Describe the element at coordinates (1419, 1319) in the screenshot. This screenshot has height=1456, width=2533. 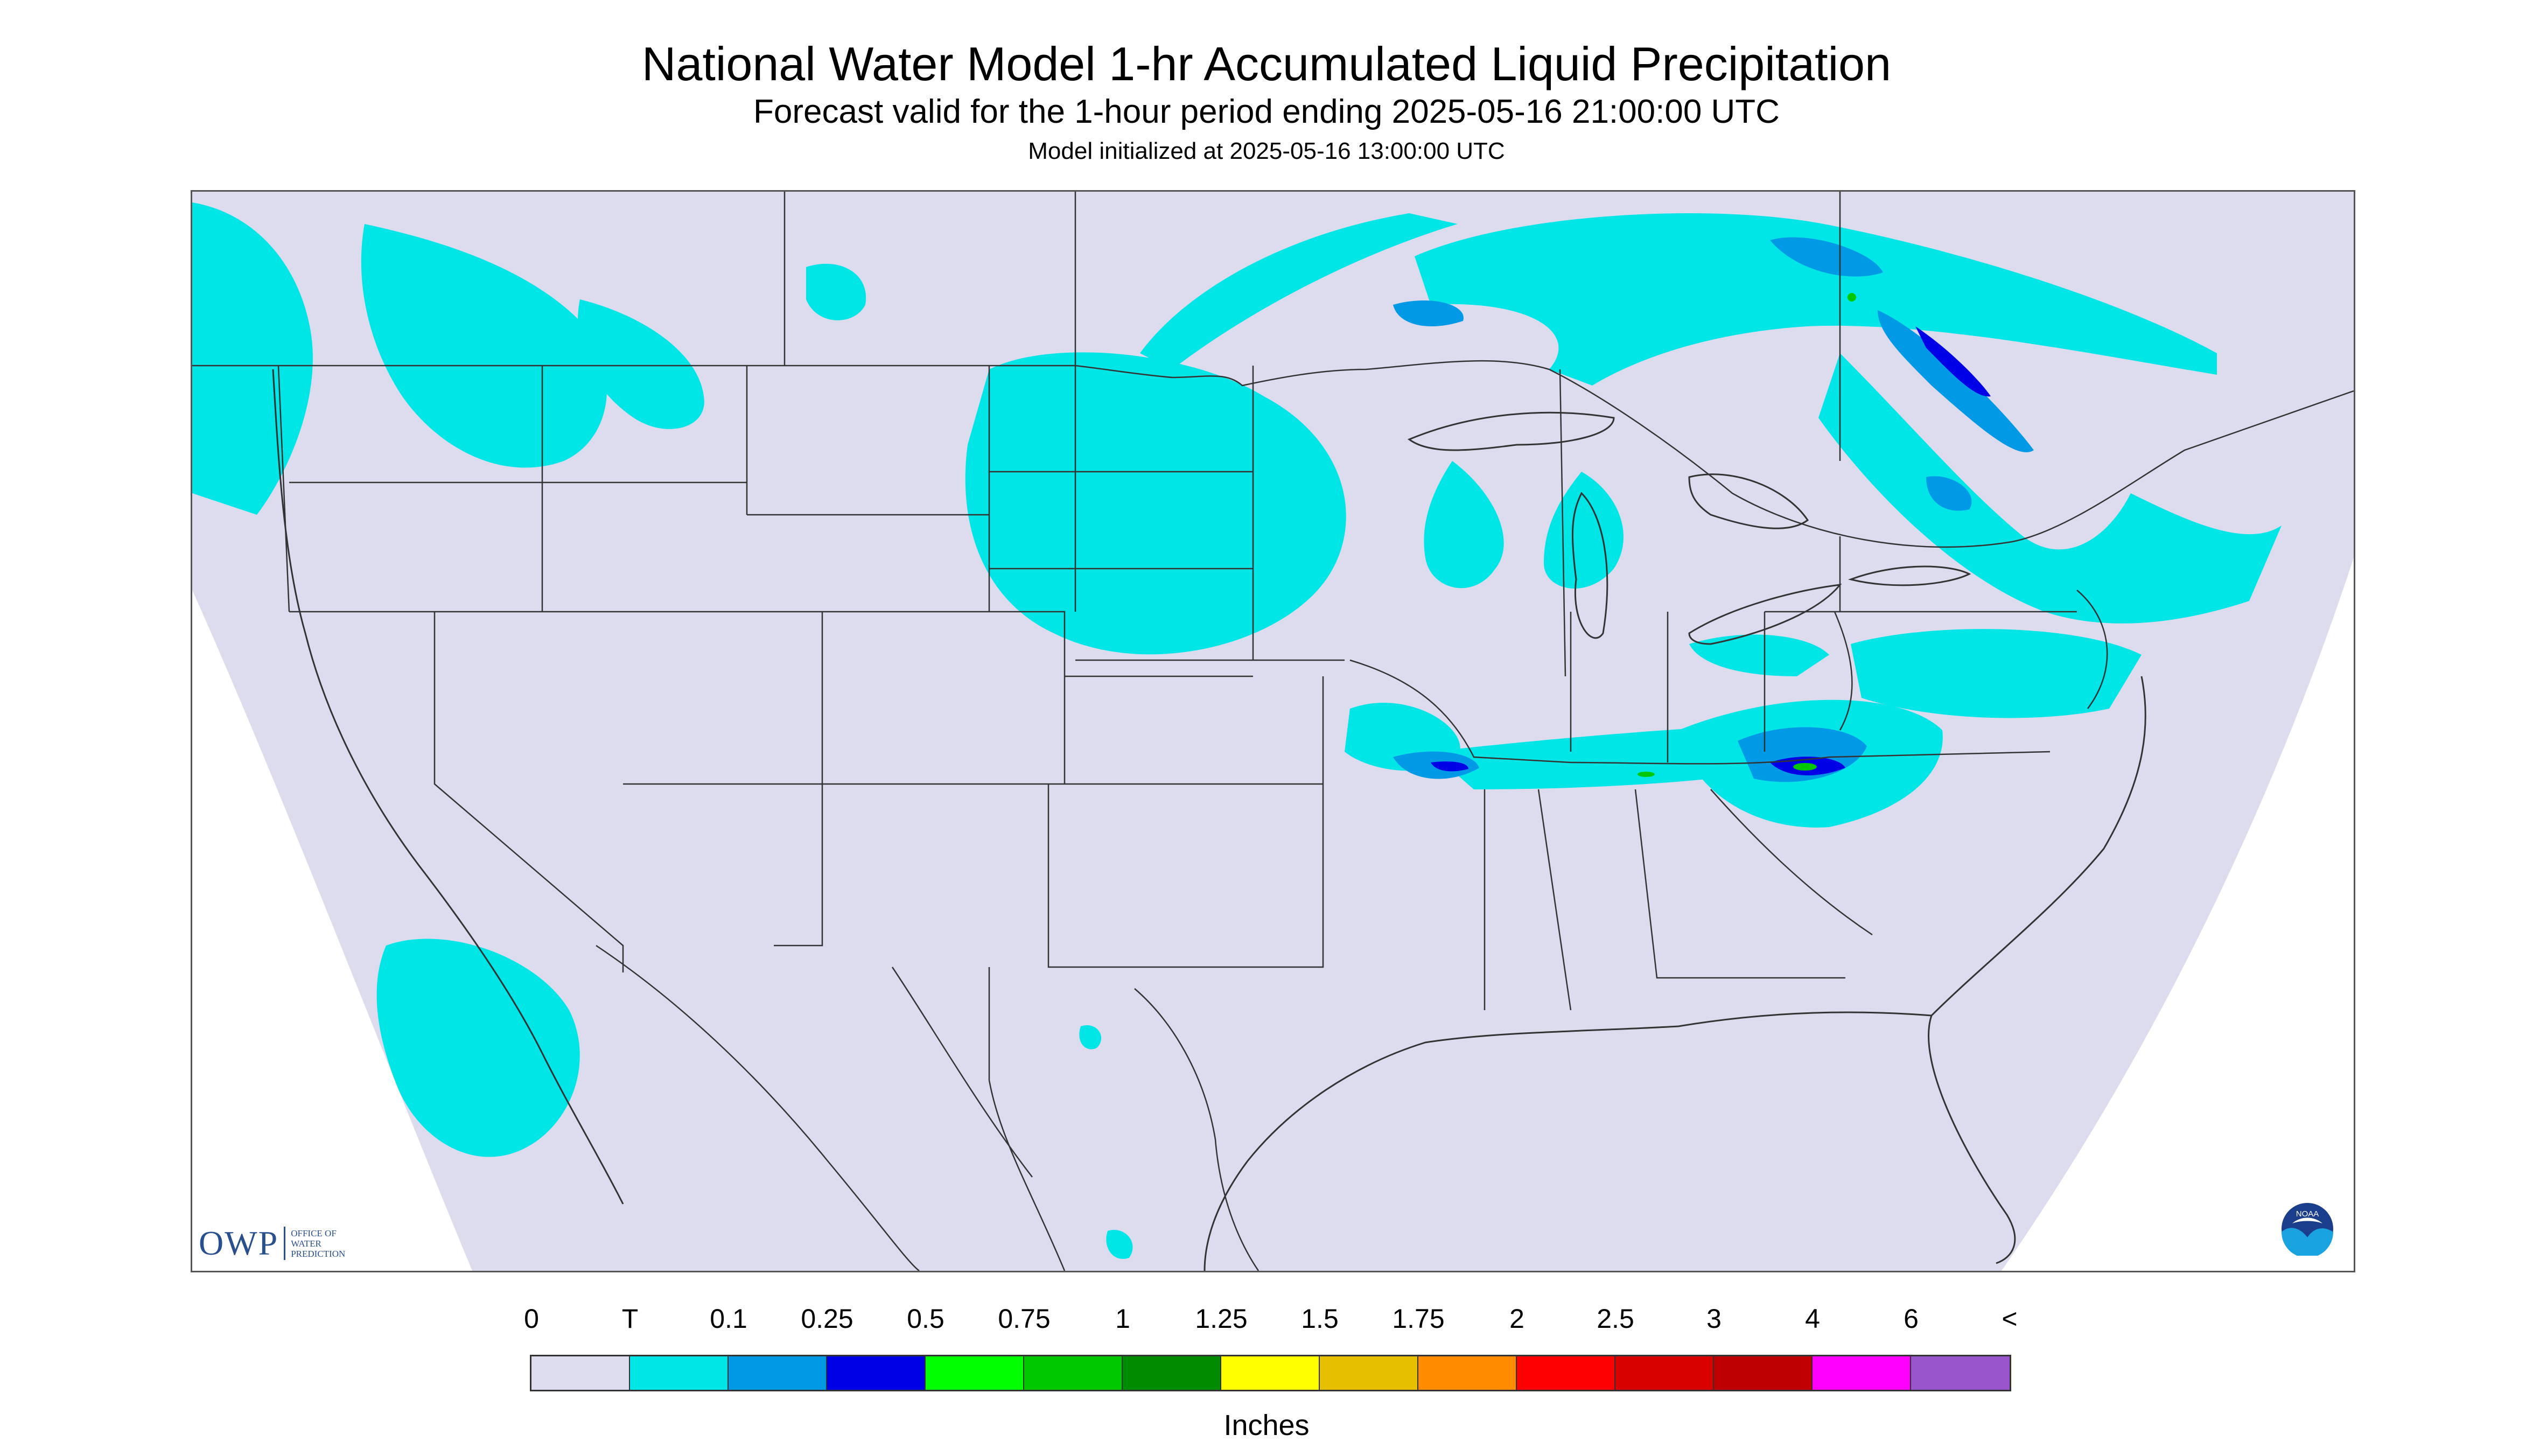
I see `legend-label: 1.75` at that location.